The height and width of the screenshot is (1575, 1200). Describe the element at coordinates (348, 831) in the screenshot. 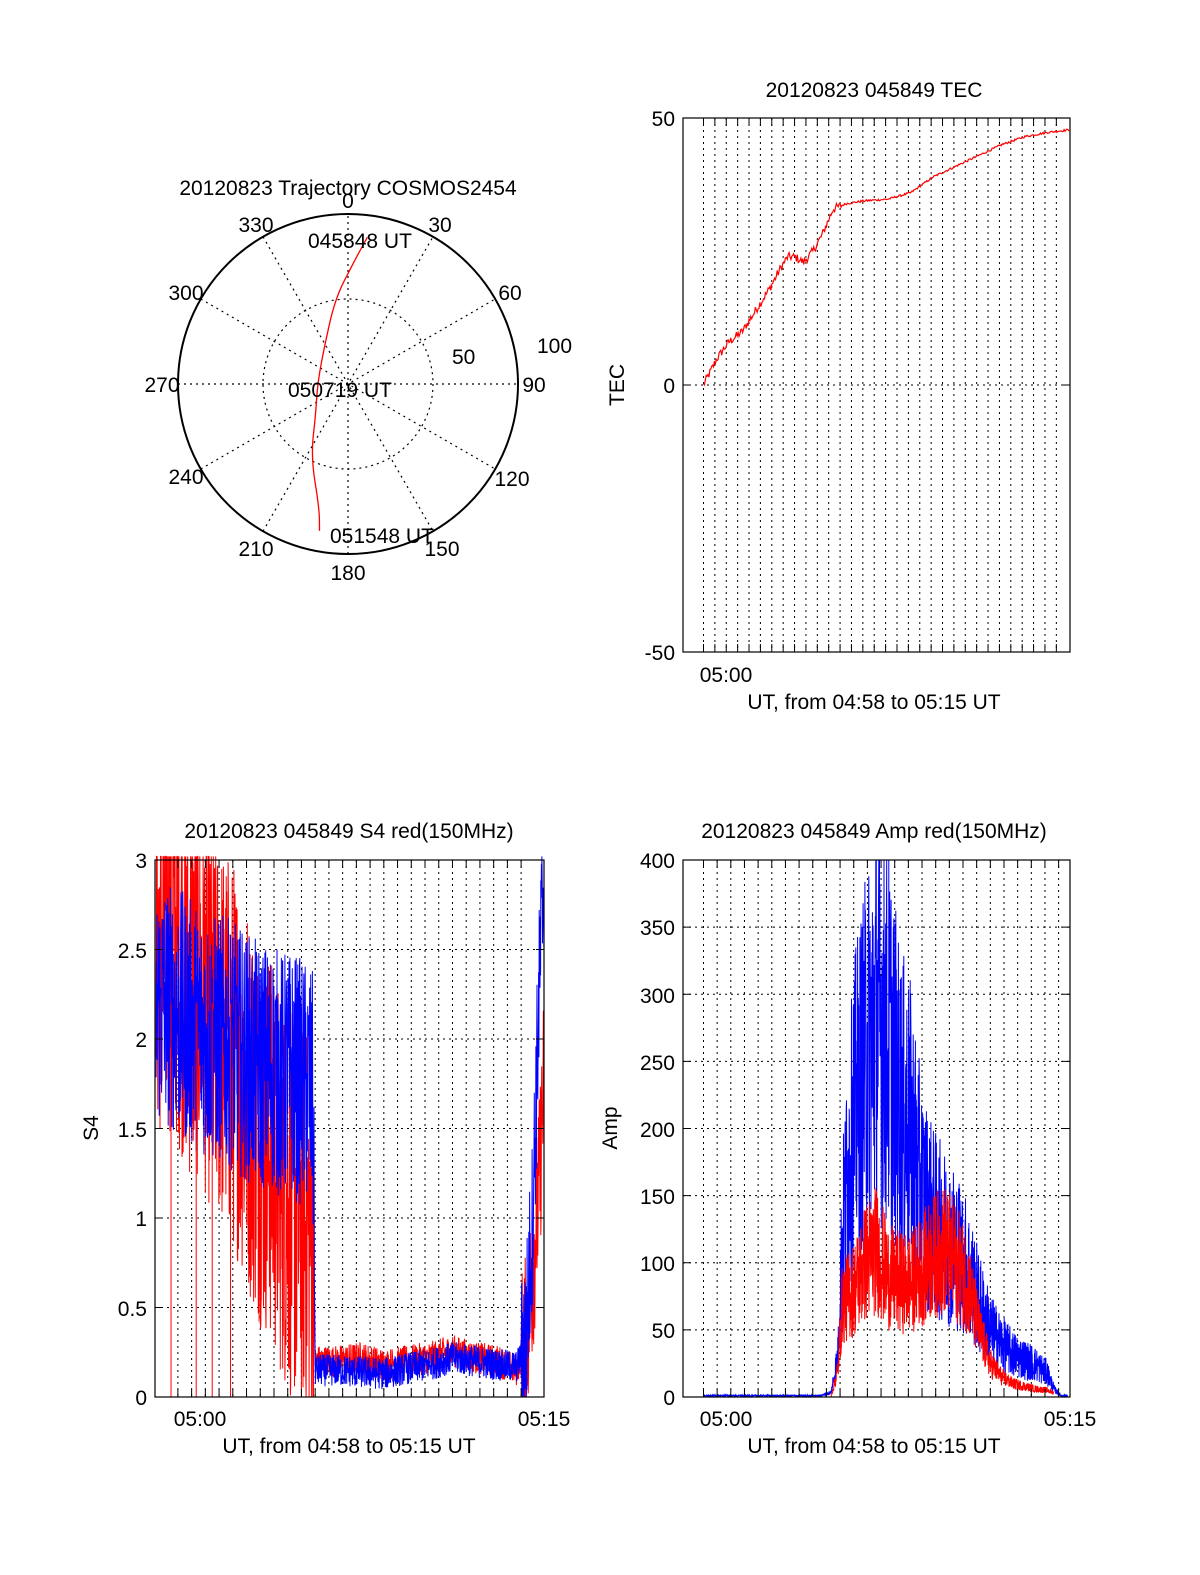

I see `s4-title: 20120823 045849 S4 red(150MHz)` at that location.